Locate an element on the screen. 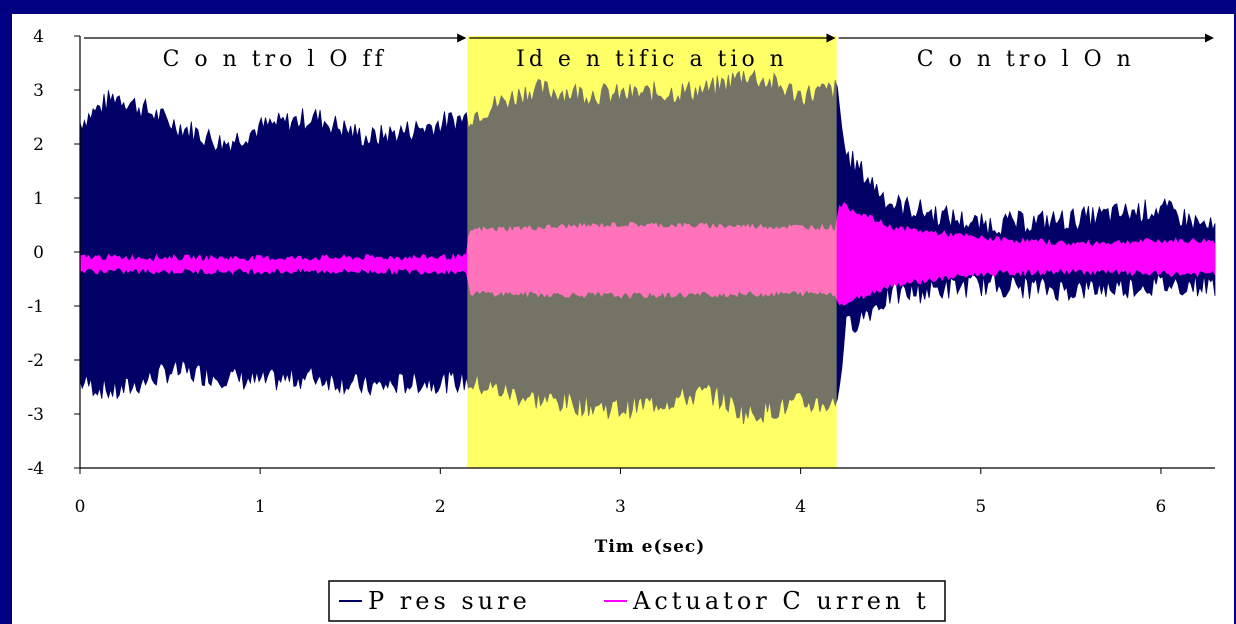  y-tick-label: 2 is located at coordinates (38, 145).